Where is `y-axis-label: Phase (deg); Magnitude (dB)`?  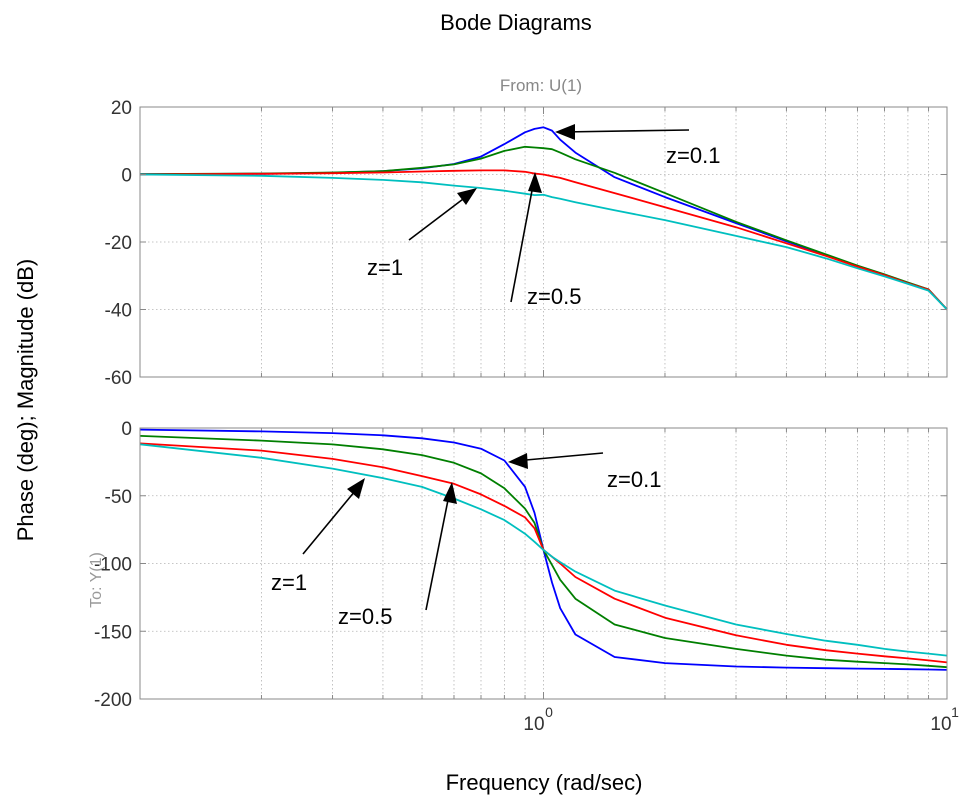 y-axis-label: Phase (deg); Magnitude (dB) is located at coordinates (25, 400).